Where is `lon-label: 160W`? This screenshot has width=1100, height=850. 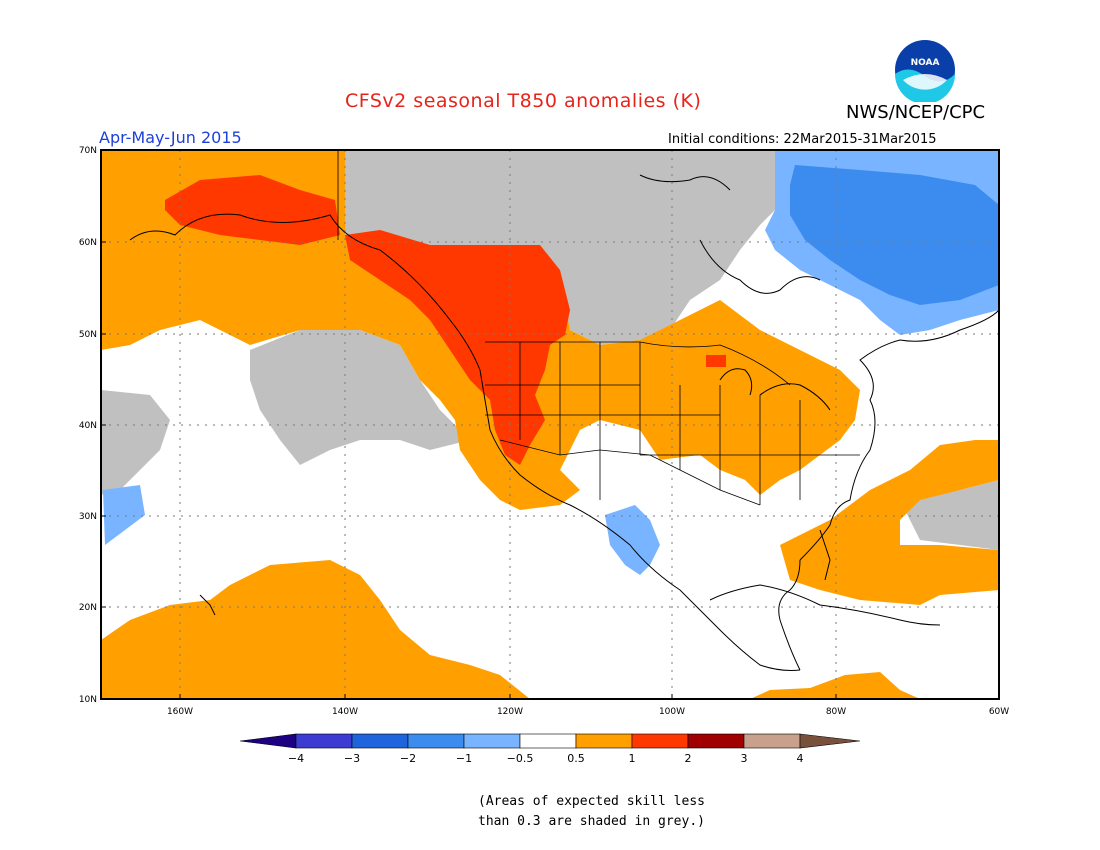
lon-label: 160W is located at coordinates (180, 712).